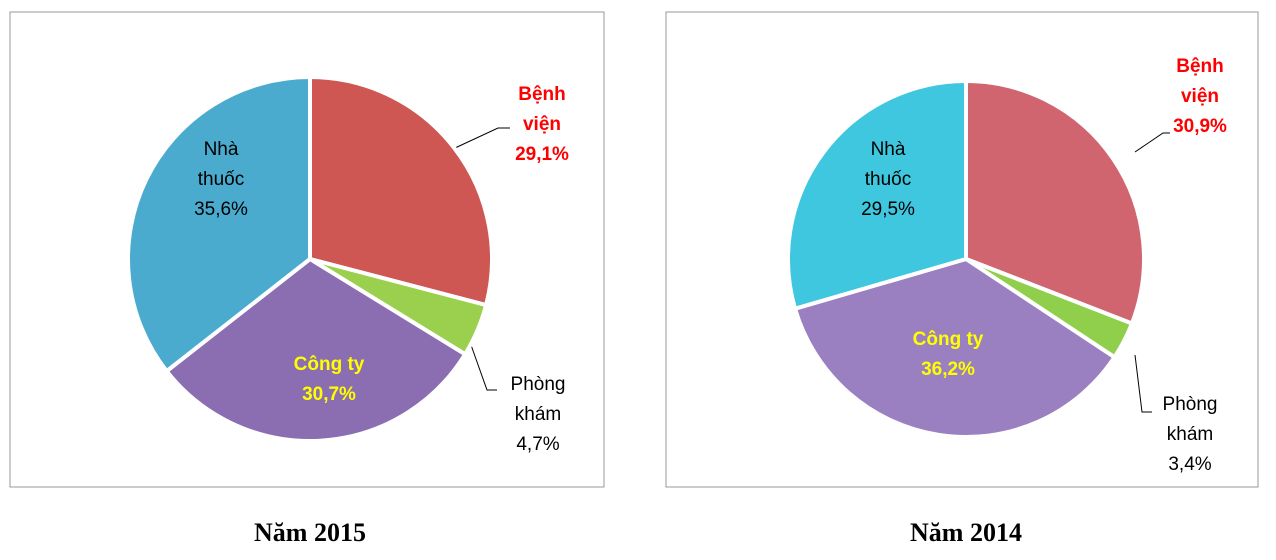 The height and width of the screenshot is (560, 1276). What do you see at coordinates (329, 394) in the screenshot?
I see `value-label: 30,7%` at bounding box center [329, 394].